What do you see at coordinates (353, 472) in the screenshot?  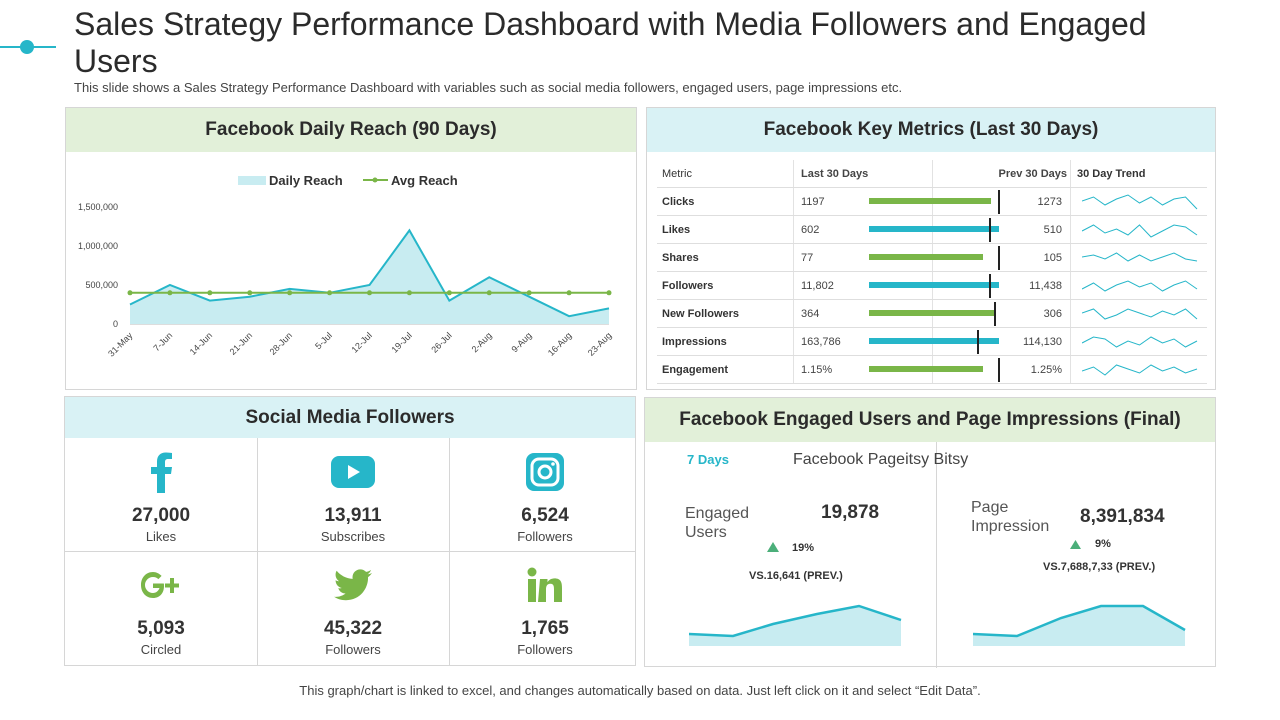 I see `youtube-icon` at bounding box center [353, 472].